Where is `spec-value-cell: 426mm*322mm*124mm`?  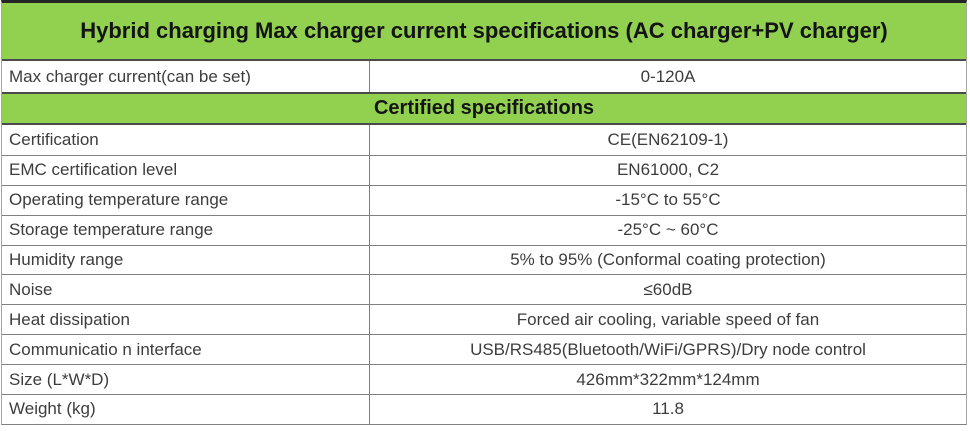 spec-value-cell: 426mm*322mm*124mm is located at coordinates (668, 379).